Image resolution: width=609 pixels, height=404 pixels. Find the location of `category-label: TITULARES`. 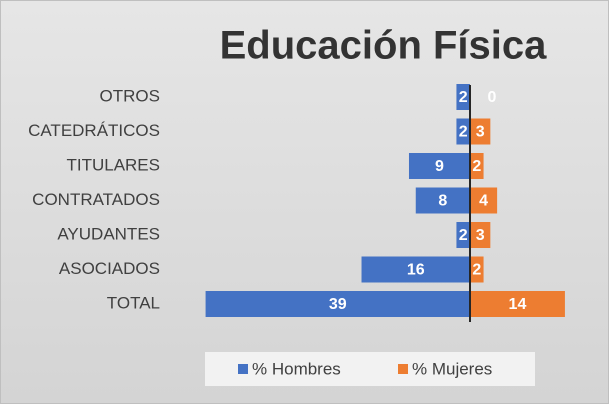

category-label: TITULARES is located at coordinates (113, 164).